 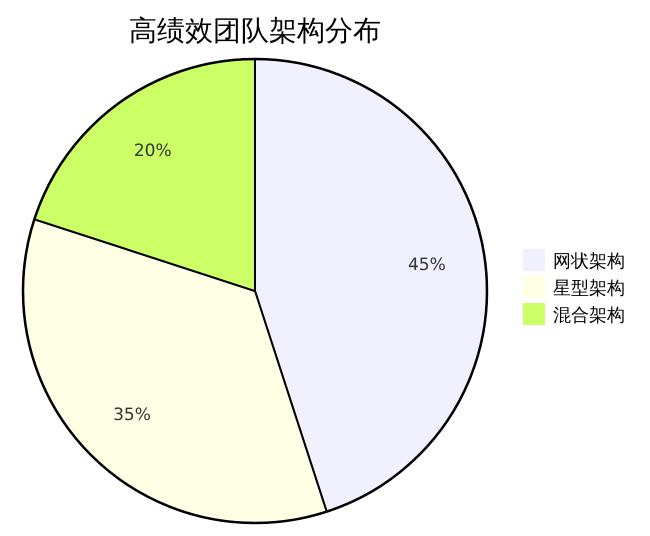 What do you see at coordinates (132, 415) in the screenshot?
I see `data-label: 35%` at bounding box center [132, 415].